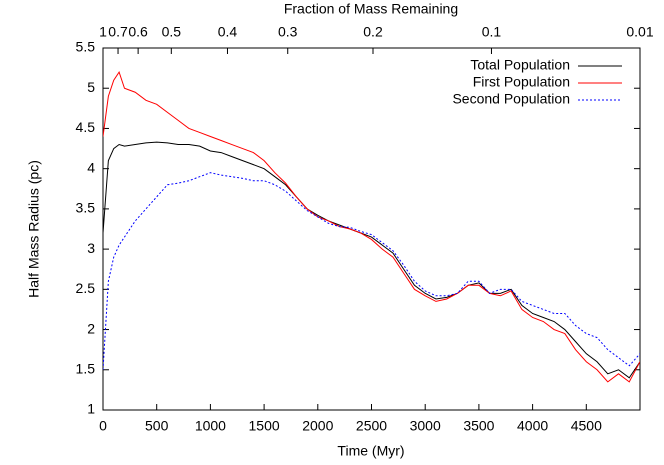  I want to click on x2-tick-label: 0.7, so click(118, 32).